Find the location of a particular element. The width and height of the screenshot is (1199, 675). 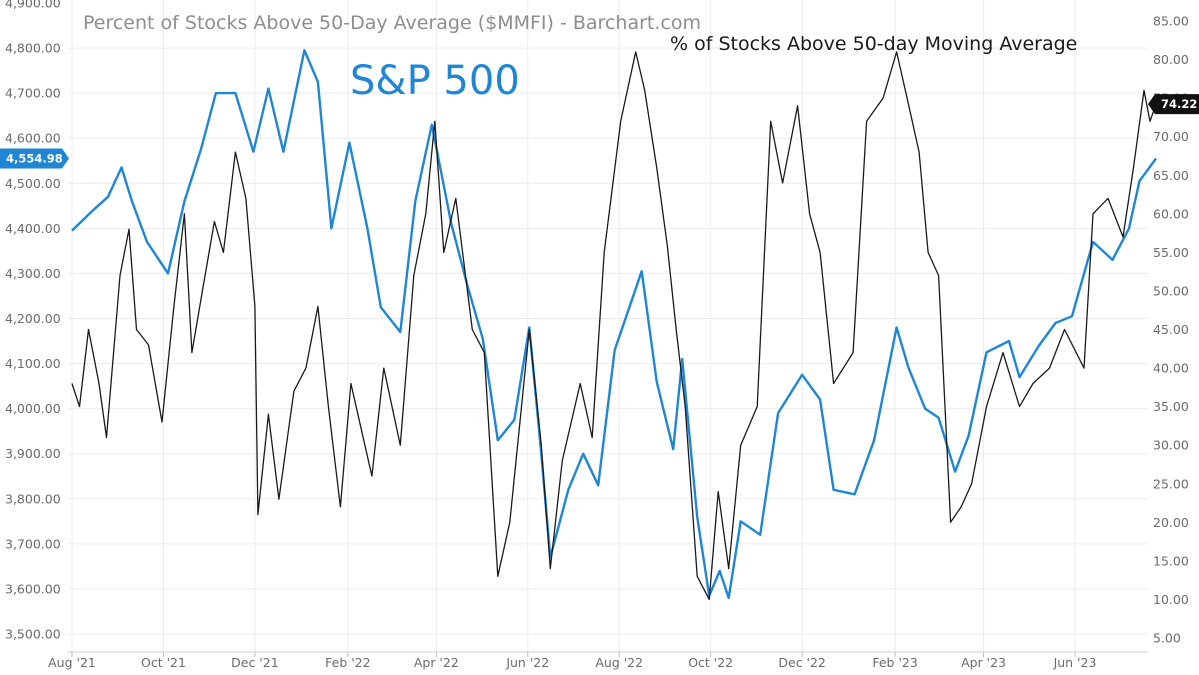

right-tick-label: 20.00 is located at coordinates (1171, 522).